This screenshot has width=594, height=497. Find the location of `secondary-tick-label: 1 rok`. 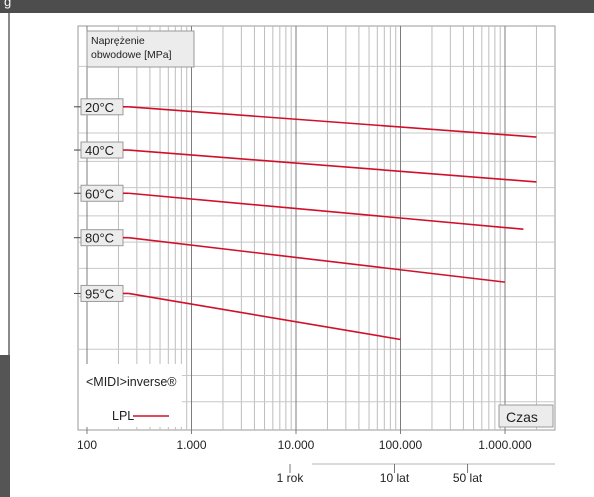

secondary-tick-label: 1 rok is located at coordinates (291, 478).